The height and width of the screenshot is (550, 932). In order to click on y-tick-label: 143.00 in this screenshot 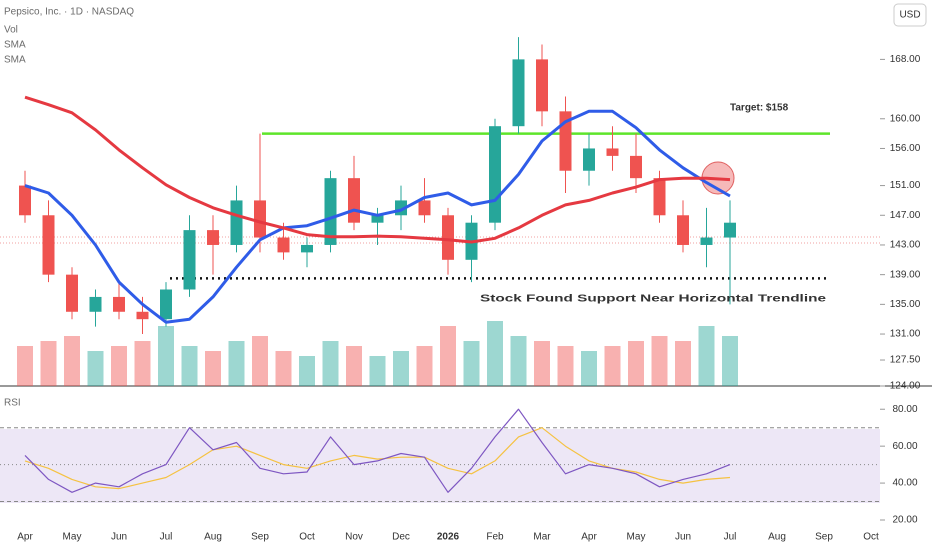, I will do `click(905, 245)`.